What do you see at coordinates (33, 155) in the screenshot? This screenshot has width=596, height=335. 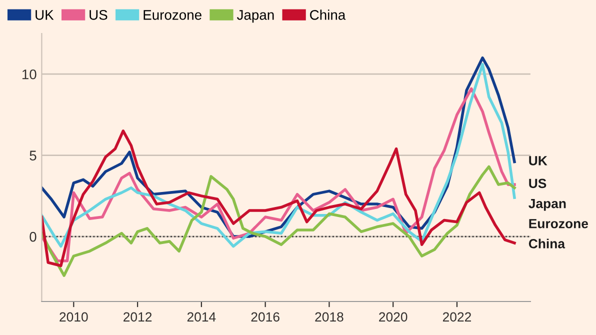 I see `y-tick-label: 5` at bounding box center [33, 155].